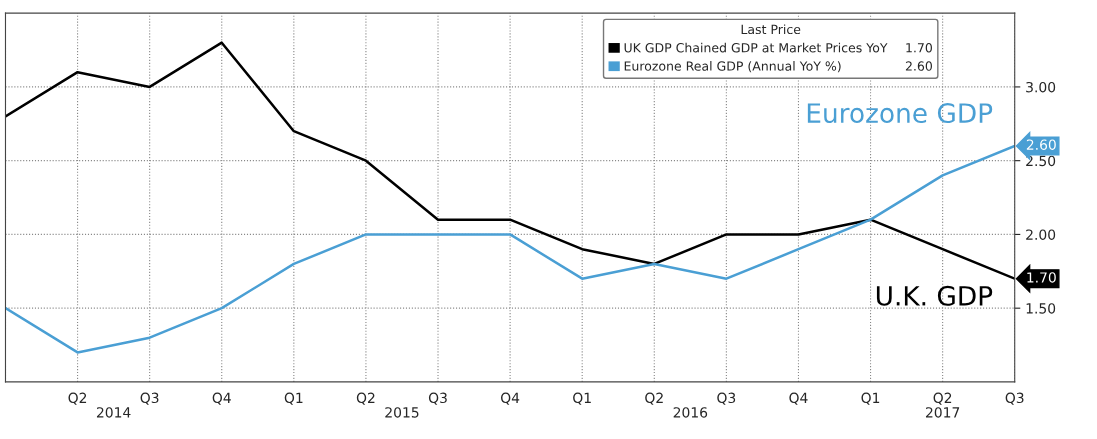 The image size is (1097, 439). I want to click on data-label: 1.70, so click(1041, 277).